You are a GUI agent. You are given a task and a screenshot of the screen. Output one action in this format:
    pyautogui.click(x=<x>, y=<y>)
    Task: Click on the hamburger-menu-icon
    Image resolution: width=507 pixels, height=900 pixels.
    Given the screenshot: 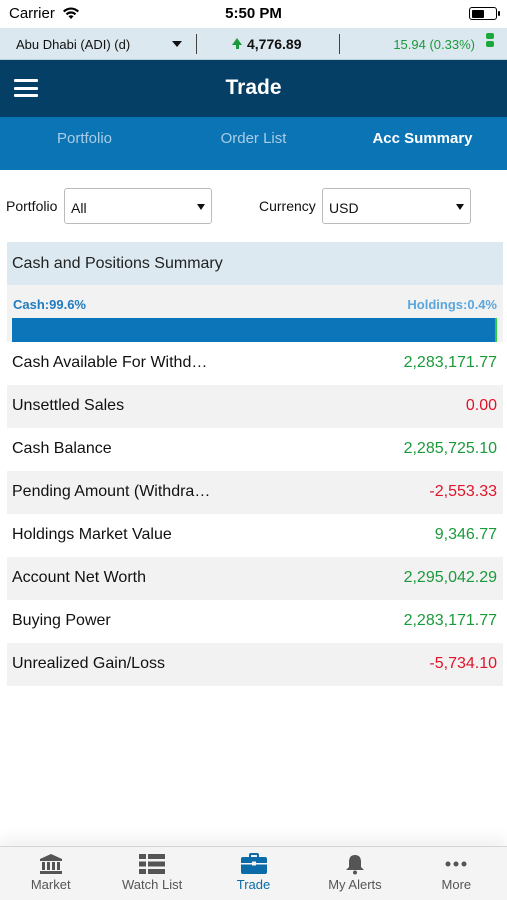 What is the action you would take?
    pyautogui.click(x=26, y=88)
    